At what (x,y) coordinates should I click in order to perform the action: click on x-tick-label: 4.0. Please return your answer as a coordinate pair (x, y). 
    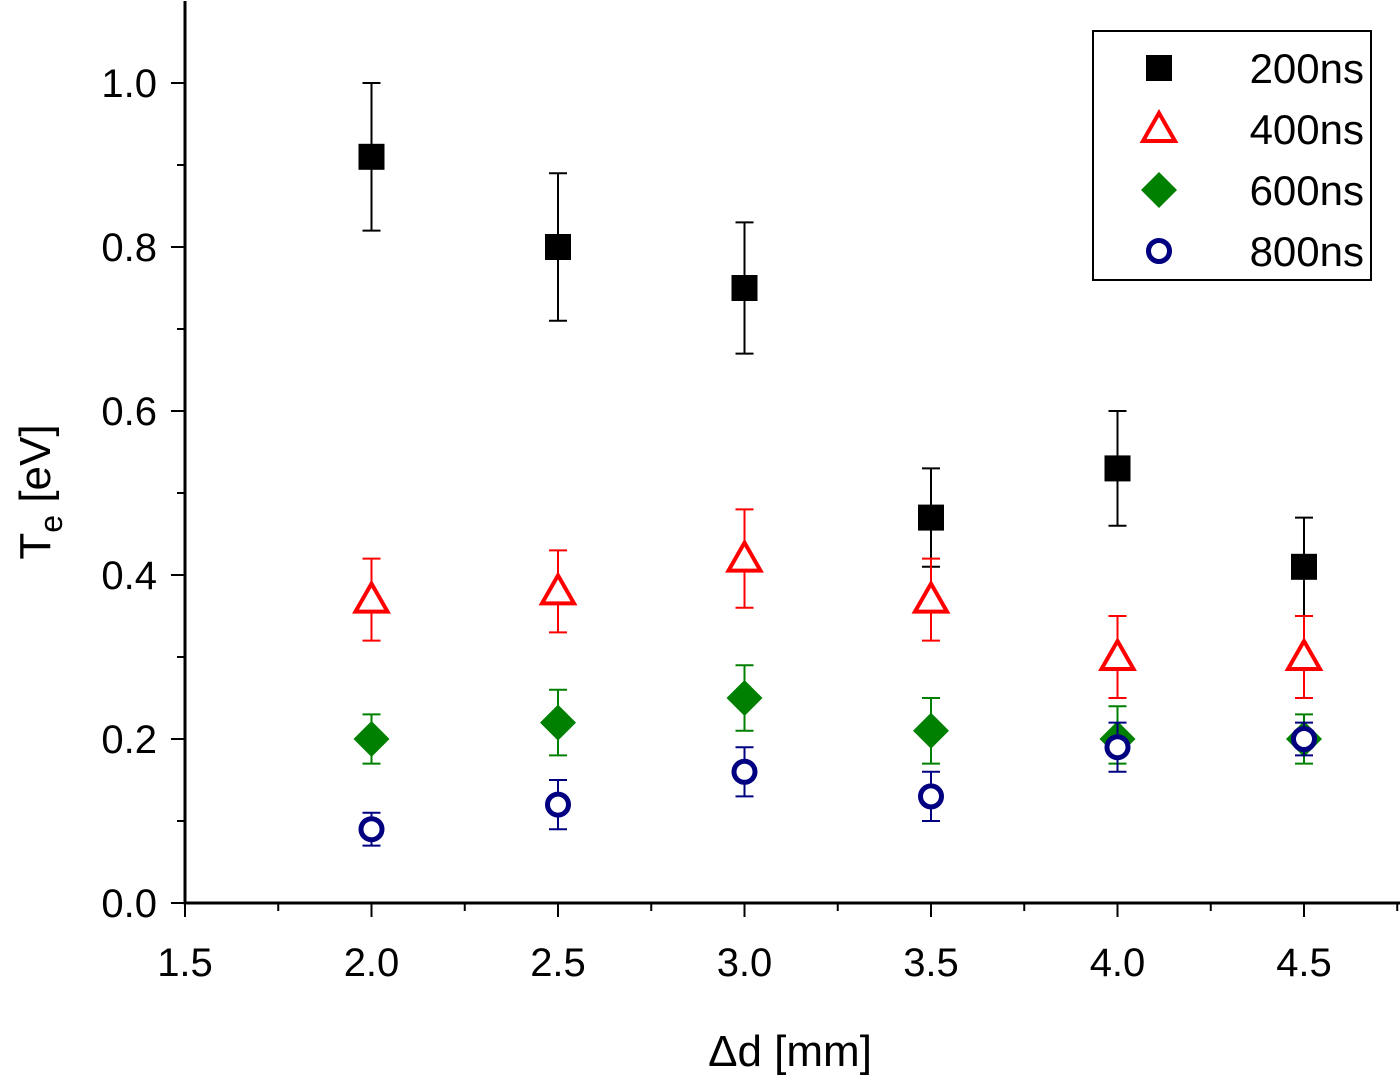
    Looking at the image, I should click on (1118, 963).